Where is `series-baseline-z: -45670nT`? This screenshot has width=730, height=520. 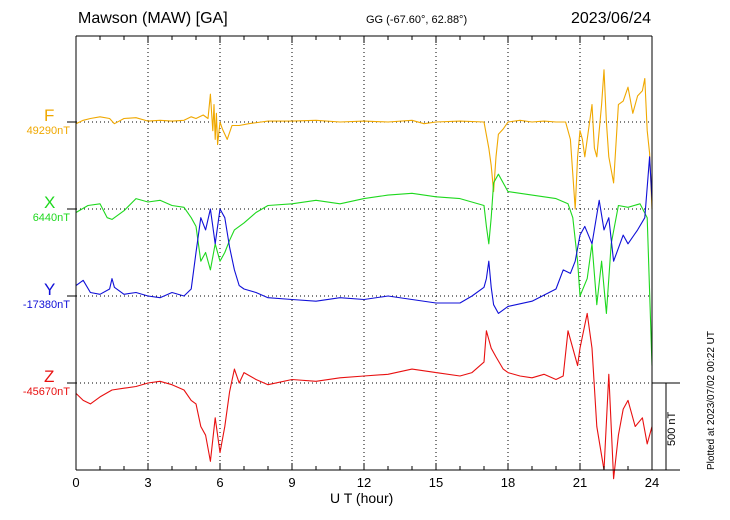 series-baseline-z: -45670nT is located at coordinates (46, 392).